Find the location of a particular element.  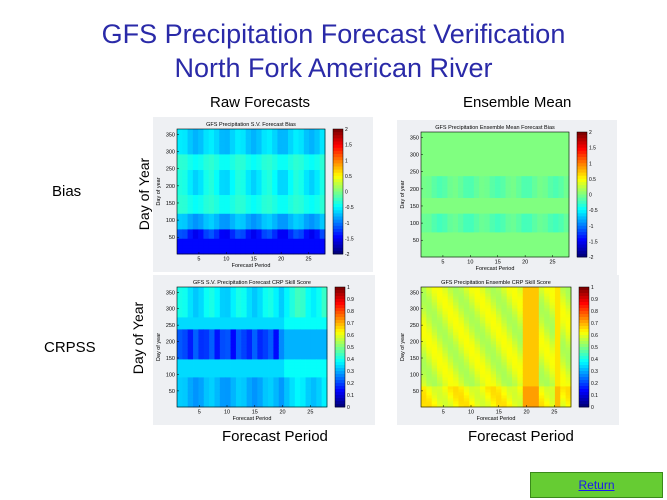

colorbar is located at coordinates (338, 192).